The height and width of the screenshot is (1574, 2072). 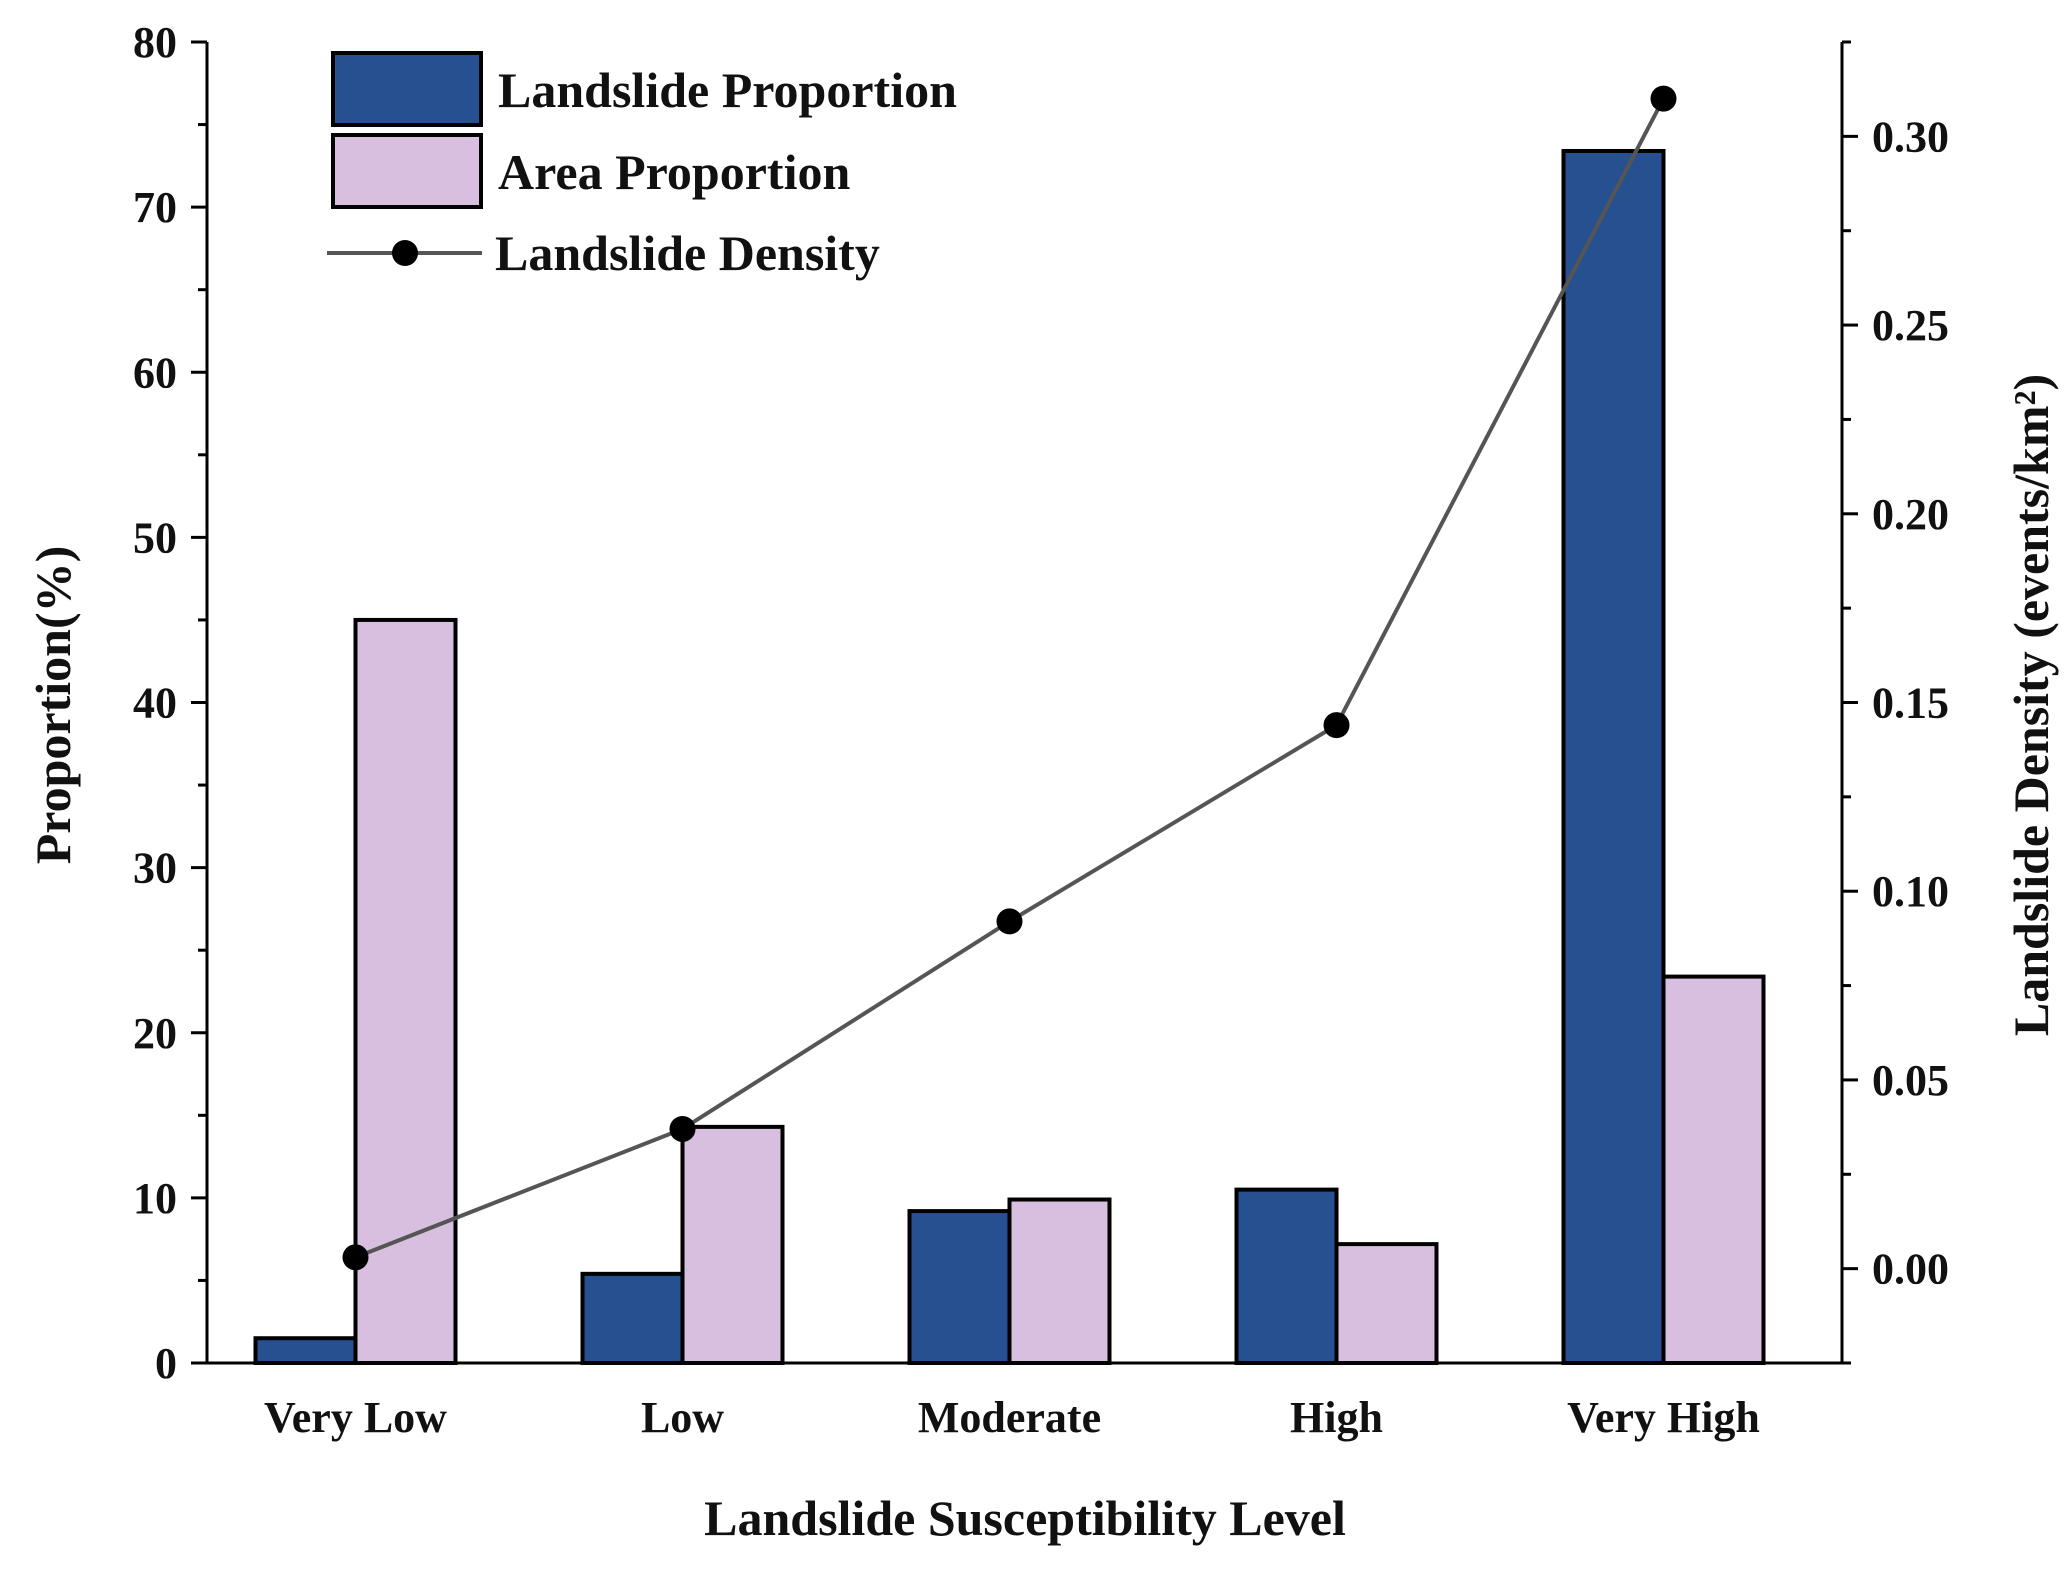 I want to click on bar-area-proportion-very-high, so click(x=1713, y=1169).